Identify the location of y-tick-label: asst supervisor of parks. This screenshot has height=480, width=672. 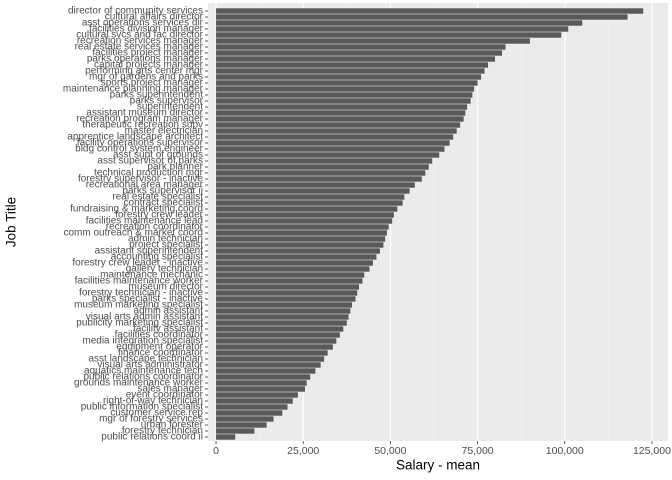
(150, 161).